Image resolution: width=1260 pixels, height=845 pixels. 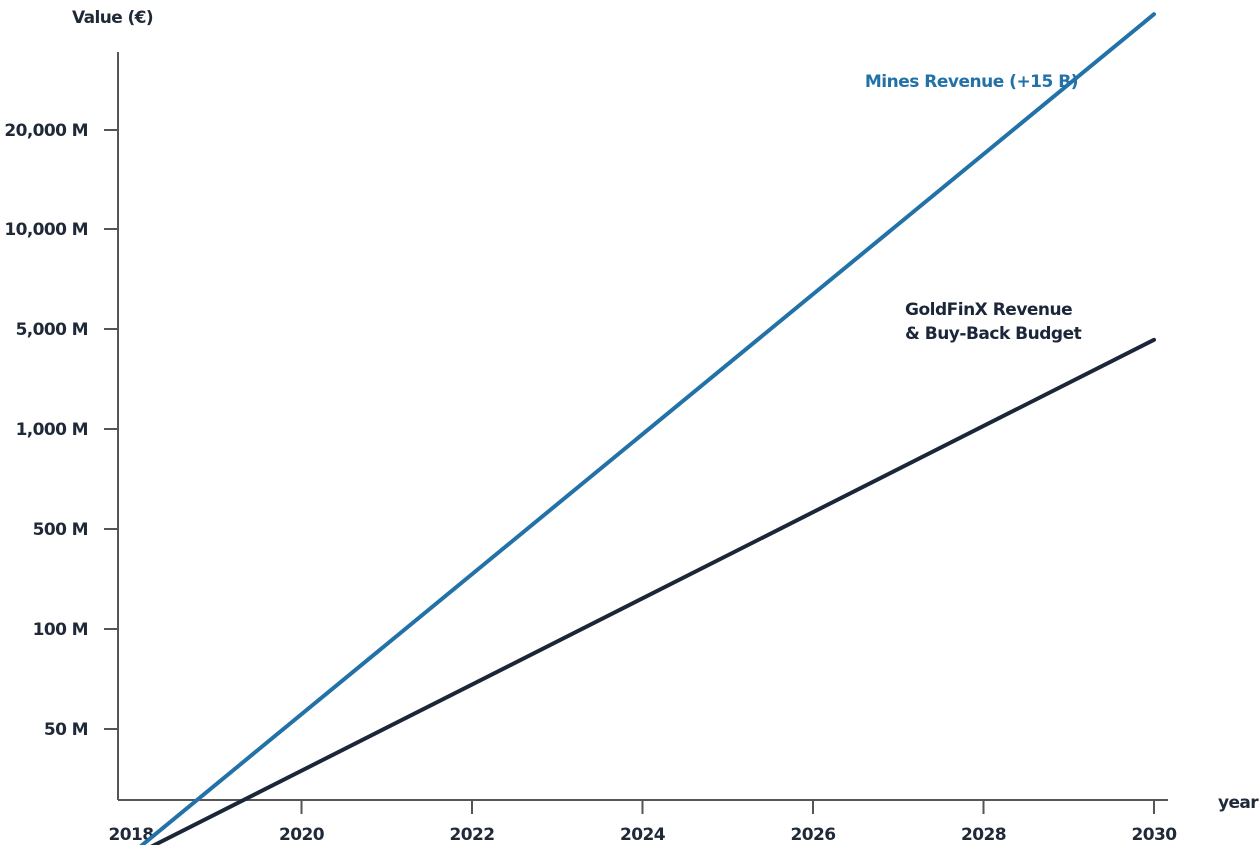 I want to click on y-tick-label: 1,000 M, so click(x=52, y=430).